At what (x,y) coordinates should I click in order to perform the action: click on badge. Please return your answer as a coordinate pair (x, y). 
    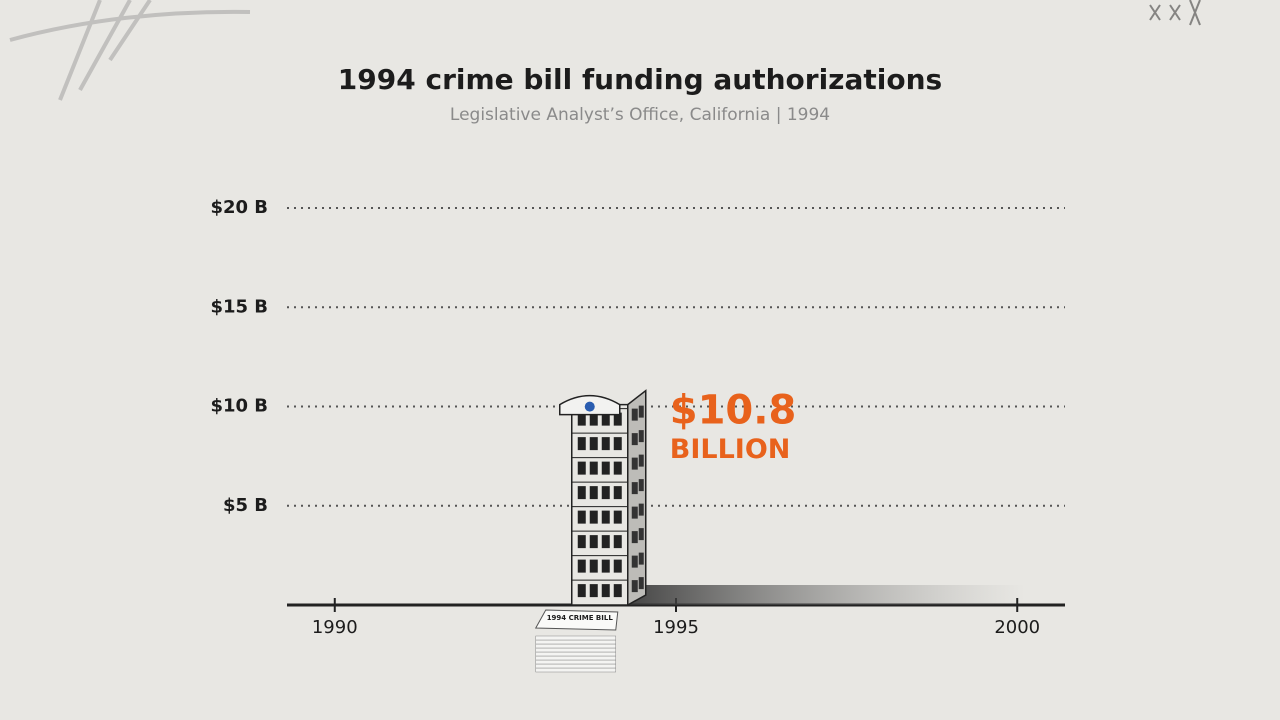
    Looking at the image, I should click on (589, 406).